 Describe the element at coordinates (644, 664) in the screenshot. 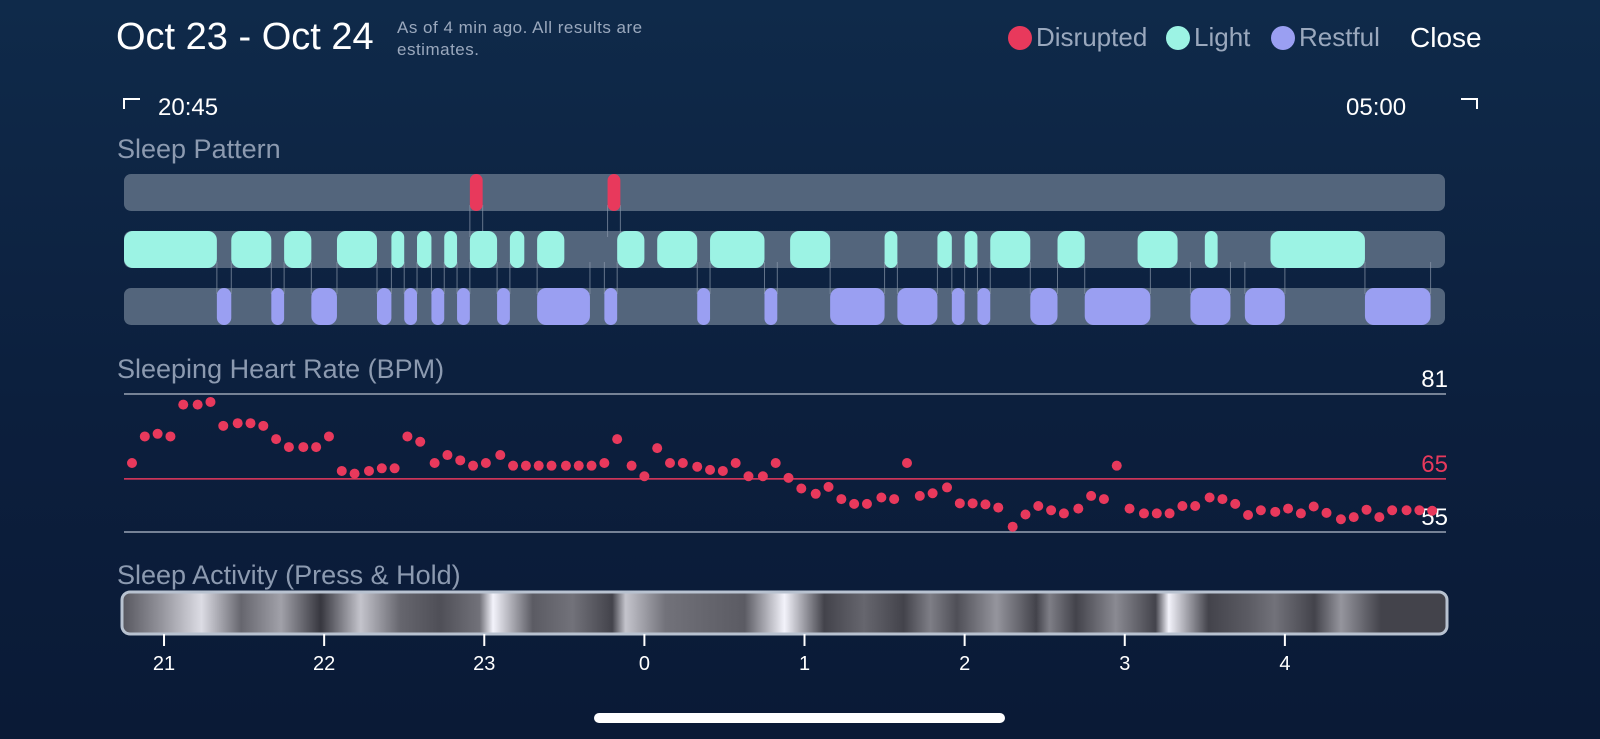

I see `x-tick-label: 0` at that location.